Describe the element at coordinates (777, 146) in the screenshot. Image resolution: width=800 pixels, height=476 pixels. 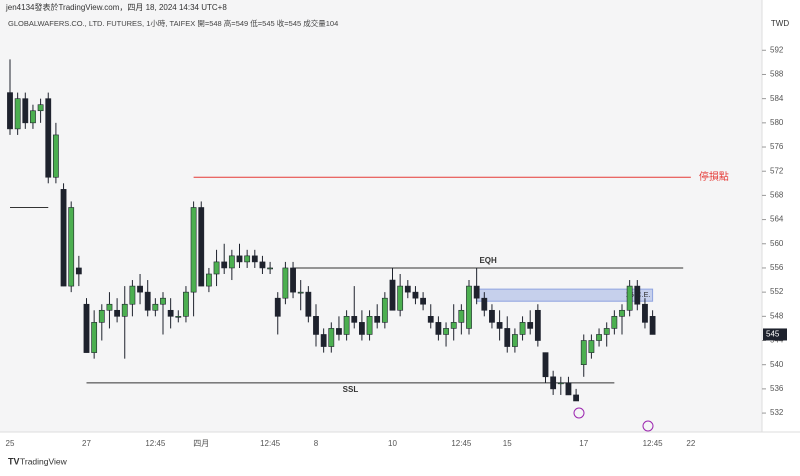
I see `y-tick-label: 576` at that location.